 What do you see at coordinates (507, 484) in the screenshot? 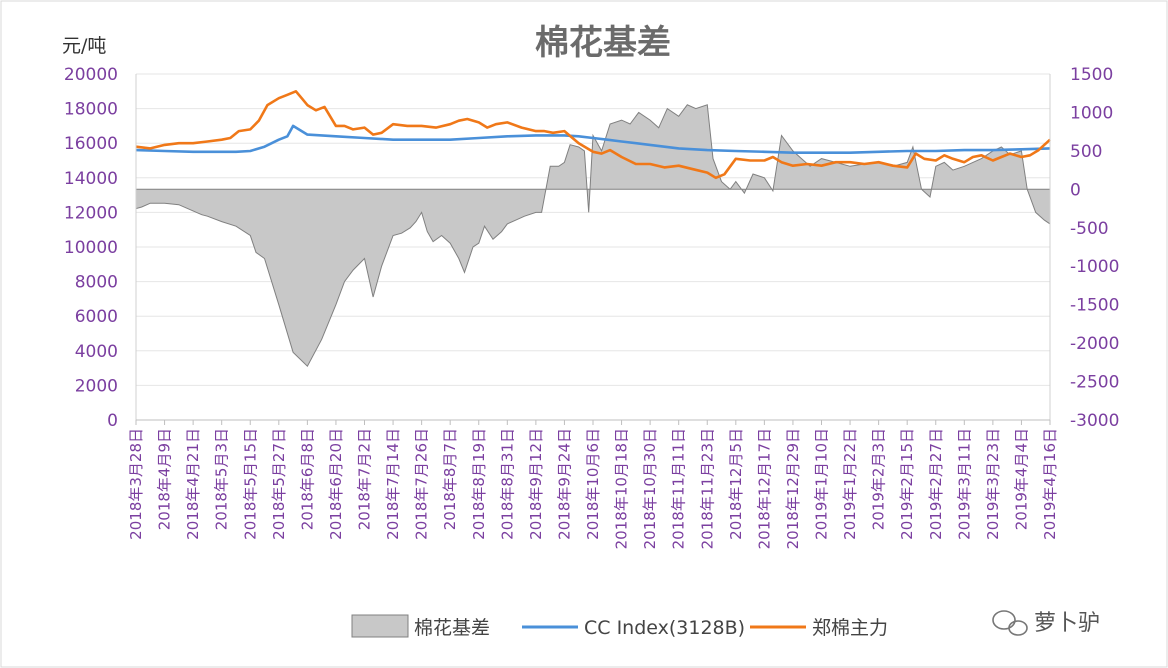
I see `x-tick-label: 2018年8月31日` at bounding box center [507, 484].